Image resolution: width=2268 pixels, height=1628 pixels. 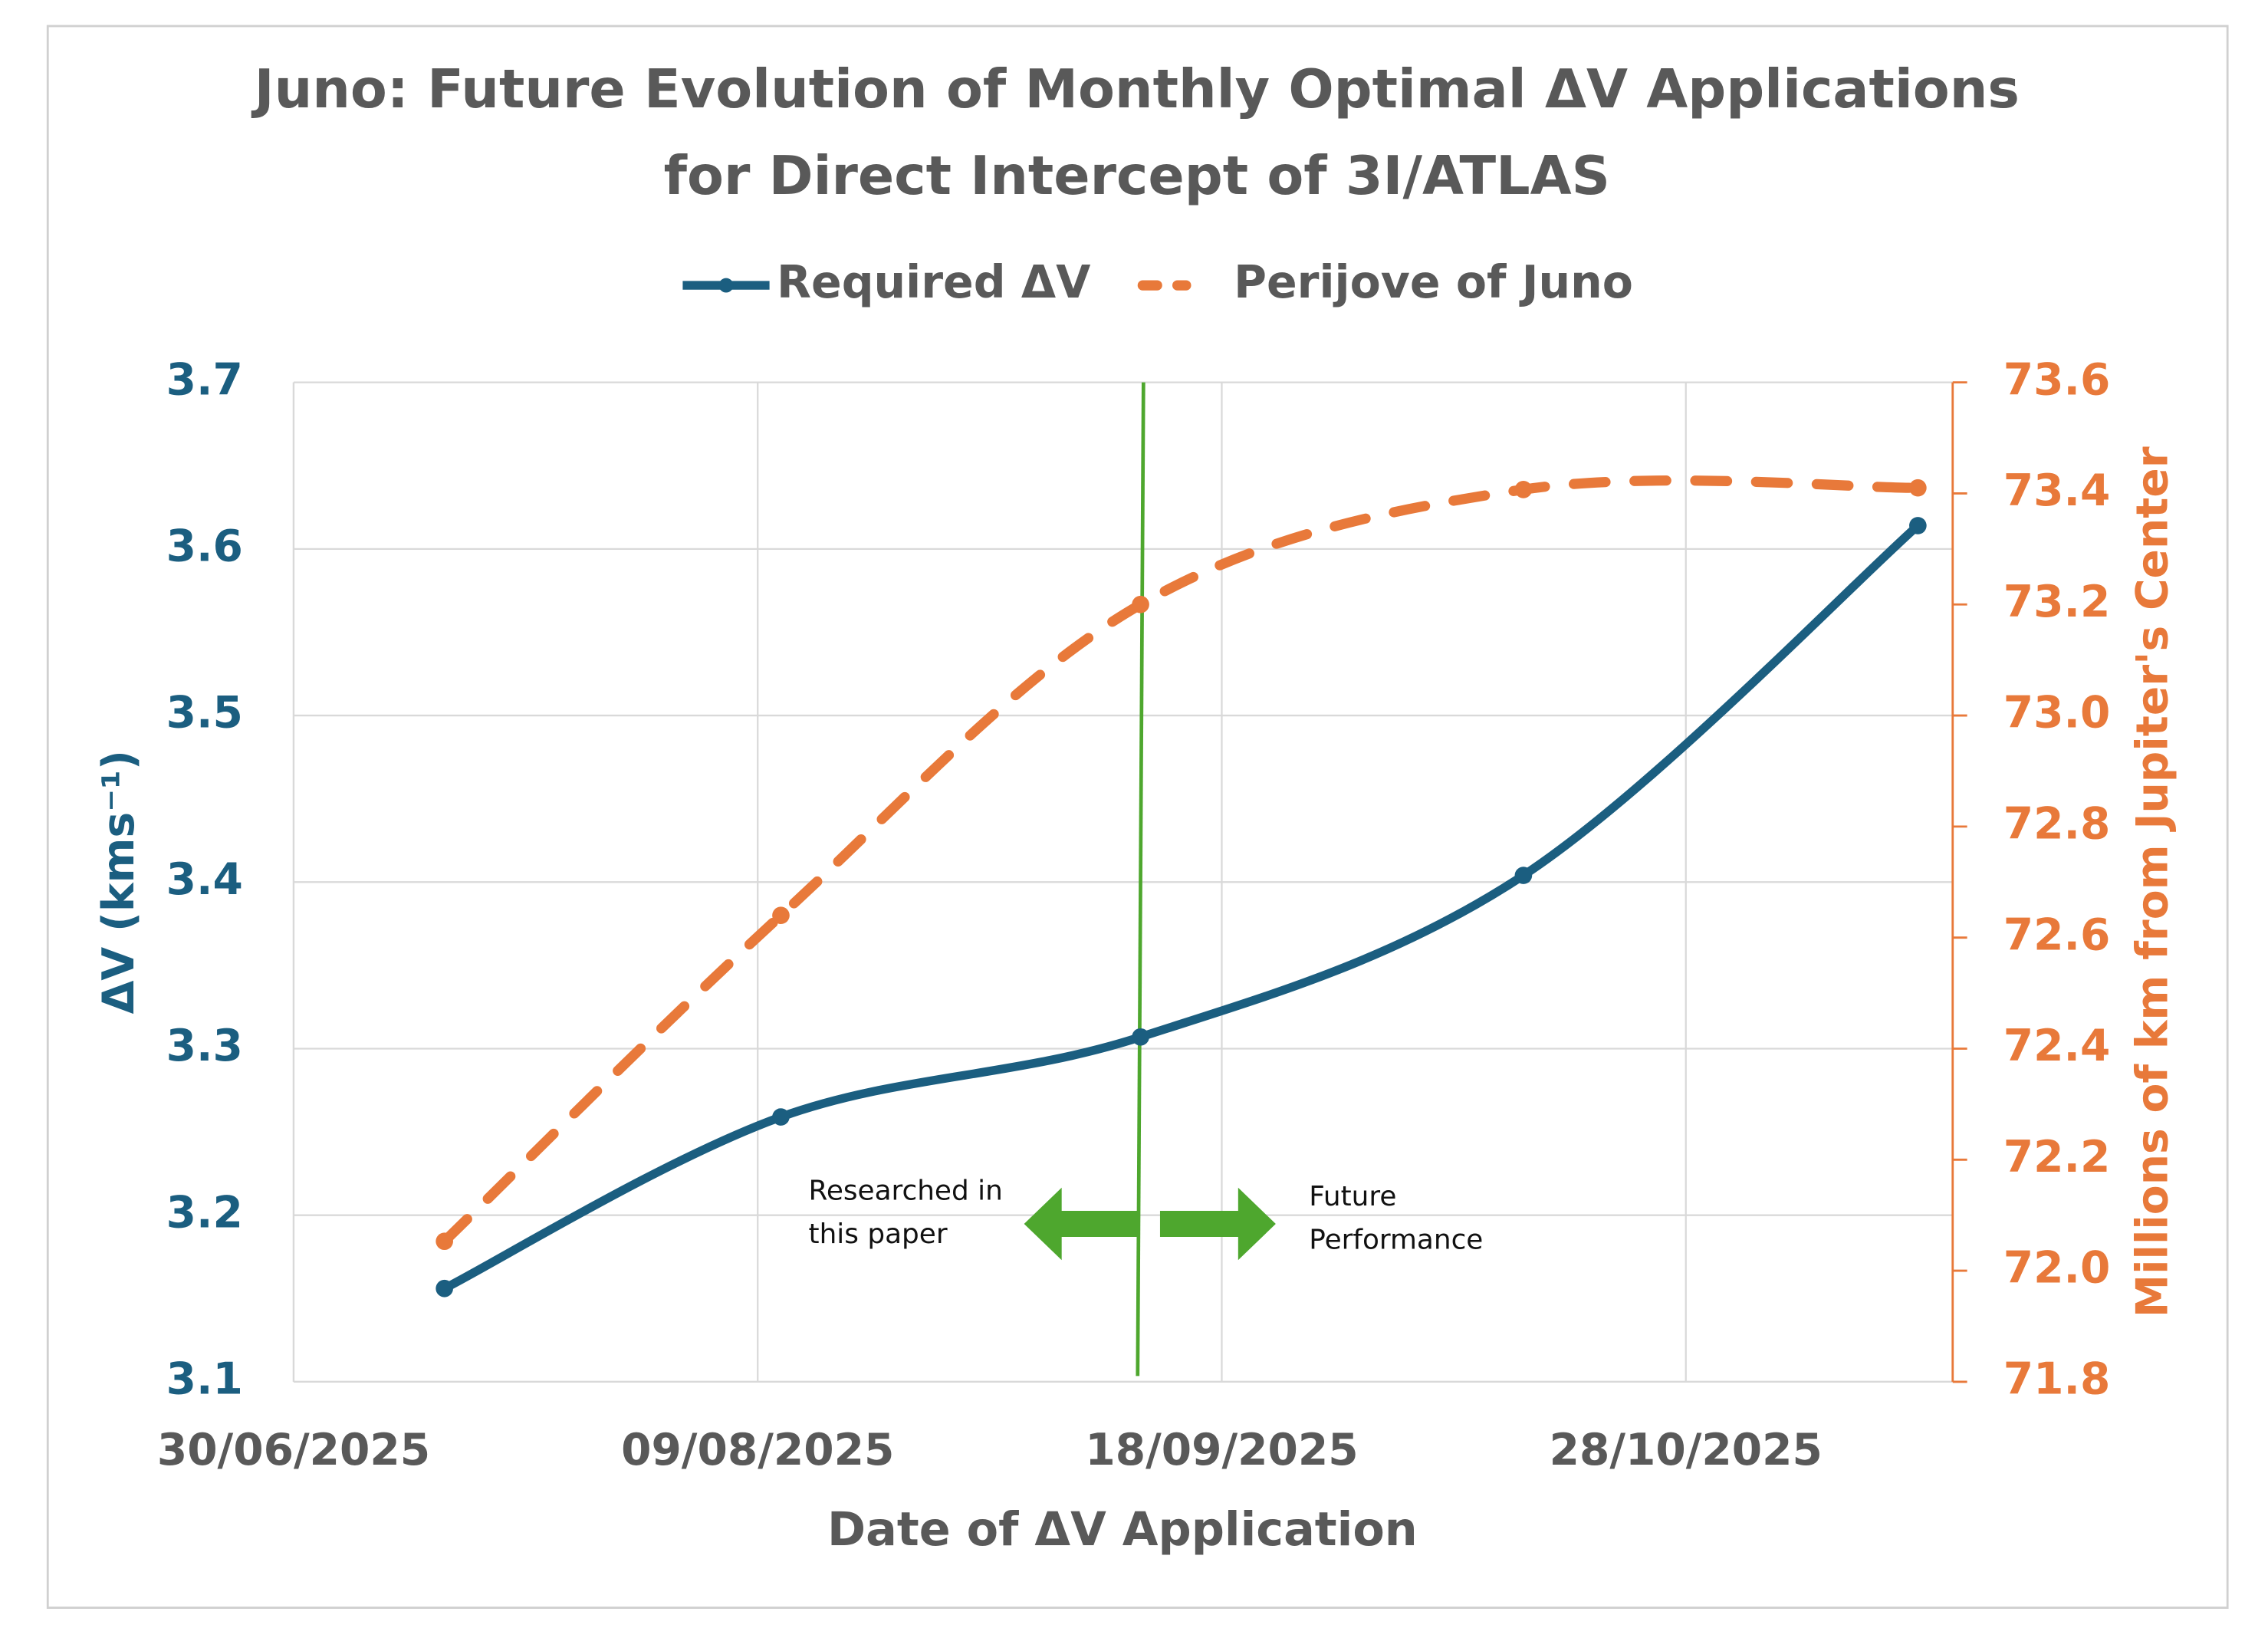 What do you see at coordinates (2057, 602) in the screenshot?
I see `y2-tick-label: 73.2` at bounding box center [2057, 602].